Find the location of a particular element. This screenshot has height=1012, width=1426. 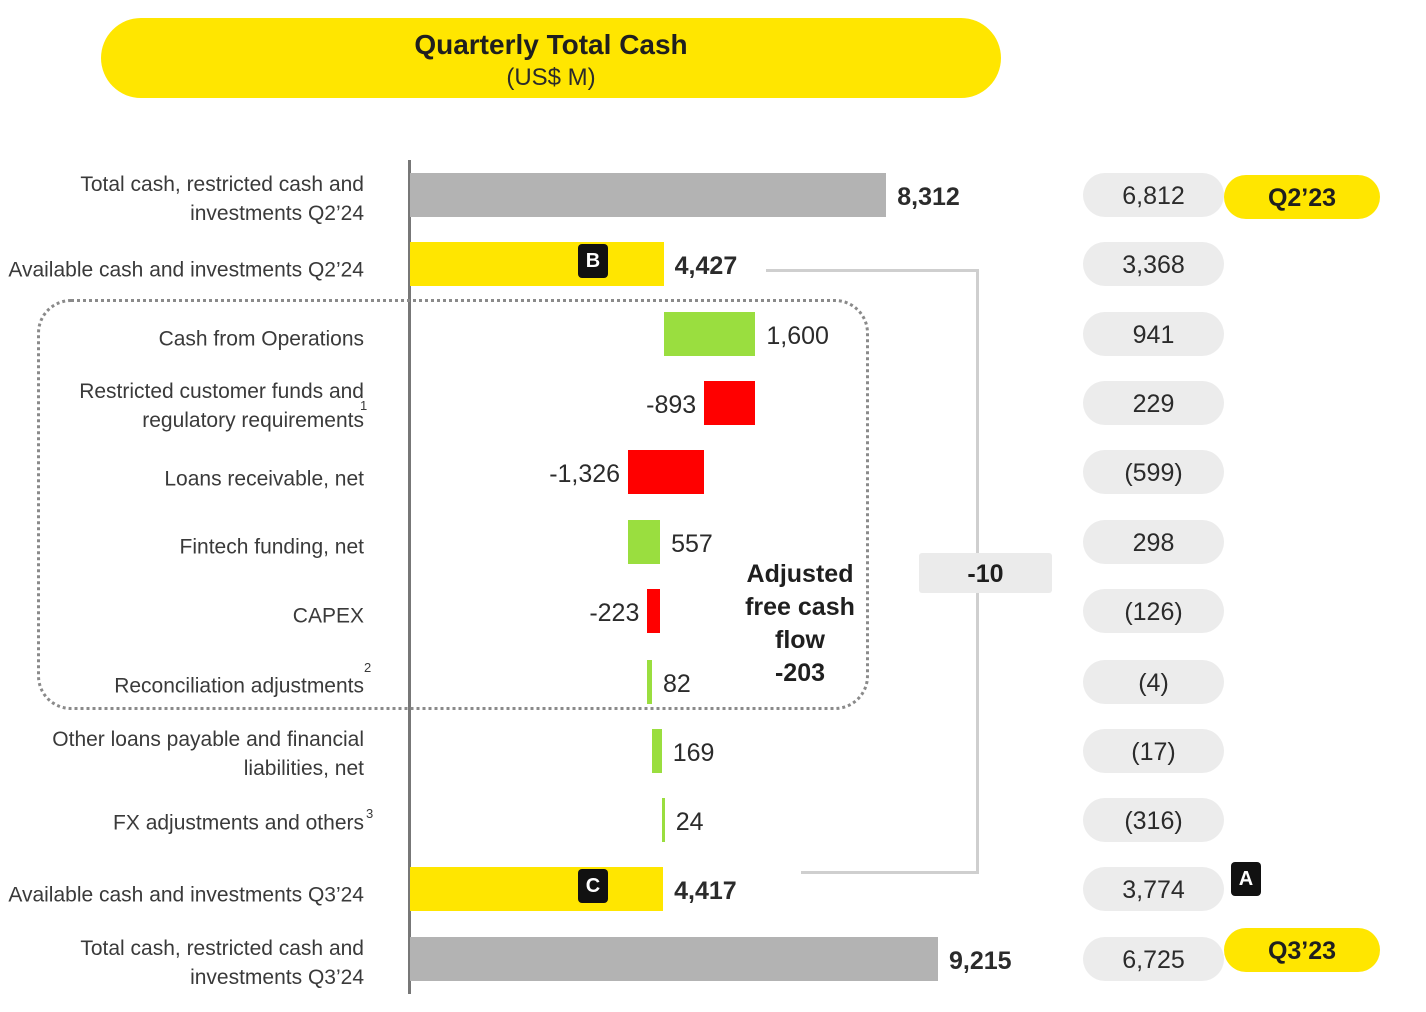

row-label: Loans receivable, net is located at coordinates (264, 479).